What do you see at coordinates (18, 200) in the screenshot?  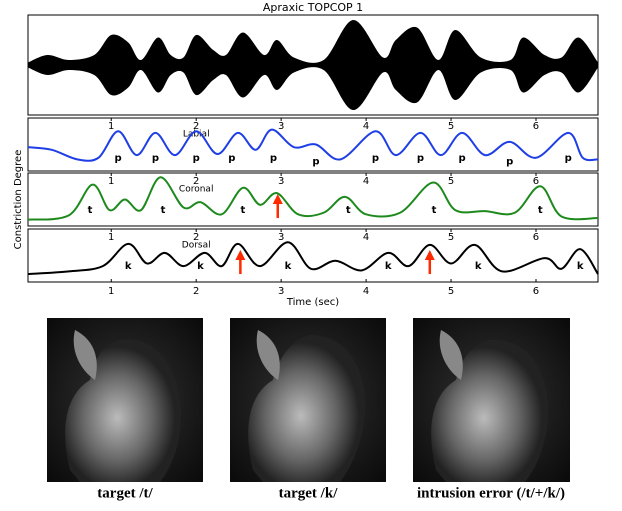 I see `y-axis-label: Constriction Degree` at bounding box center [18, 200].